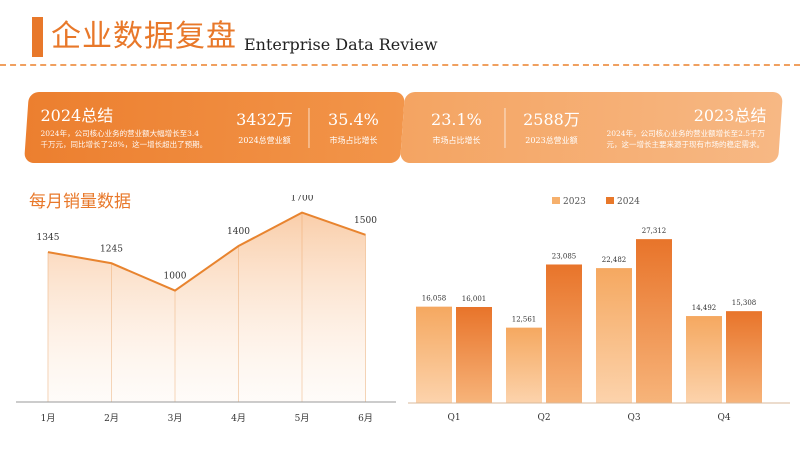  Describe the element at coordinates (654, 321) in the screenshot. I see `bar-Q3-2024` at that location.